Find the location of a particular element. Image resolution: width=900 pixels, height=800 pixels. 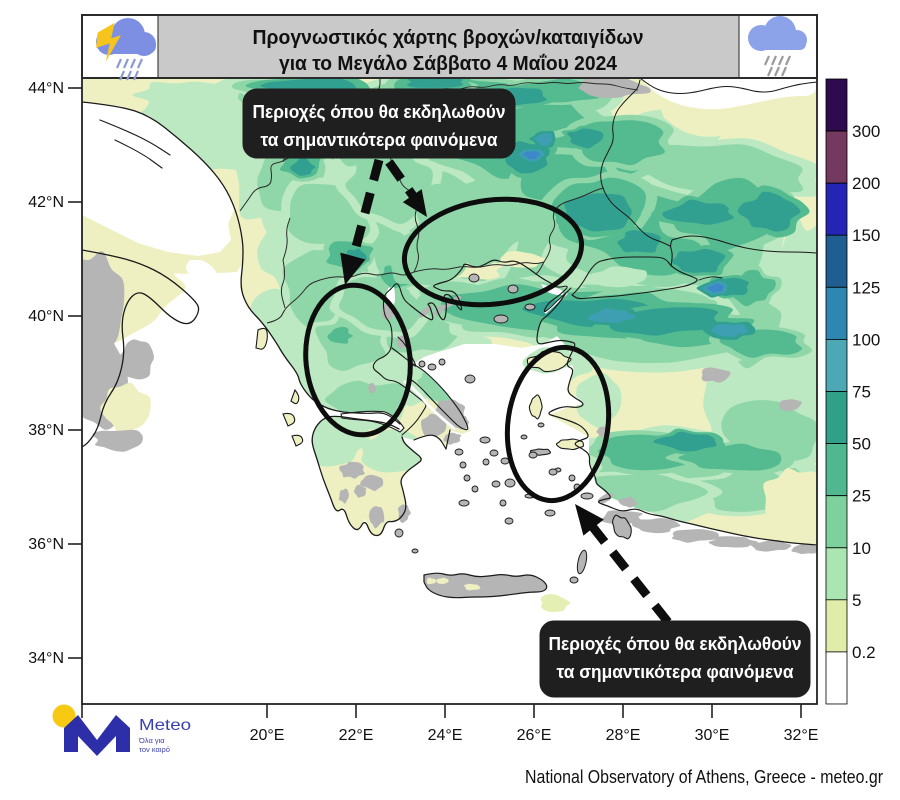

svg-text: 30°E is located at coordinates (712, 735).